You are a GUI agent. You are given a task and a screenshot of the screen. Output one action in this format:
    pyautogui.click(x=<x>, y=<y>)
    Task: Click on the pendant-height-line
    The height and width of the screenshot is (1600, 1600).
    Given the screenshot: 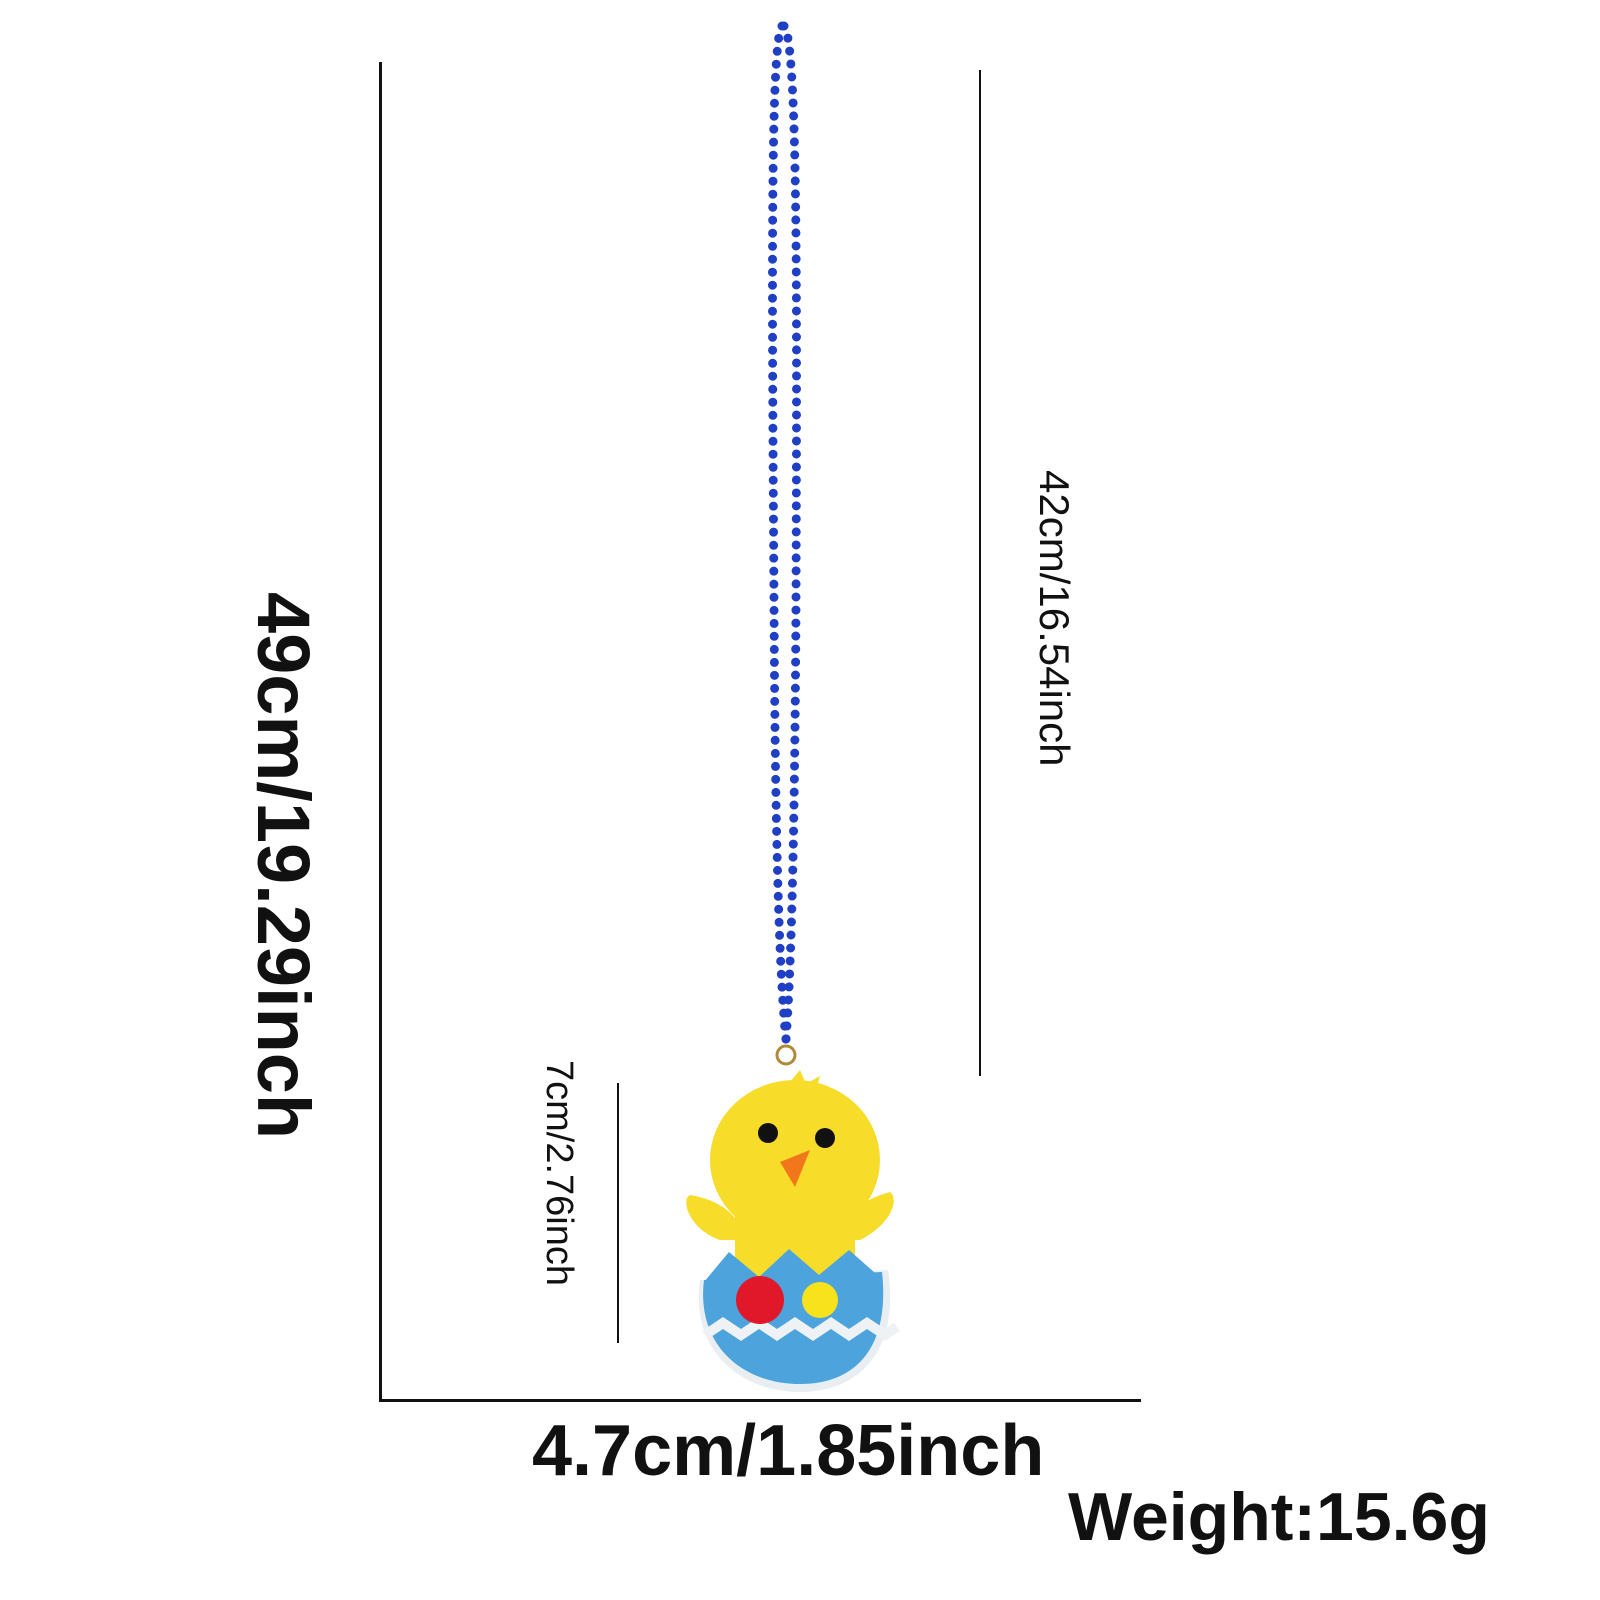 What is the action you would take?
    pyautogui.click(x=618, y=1213)
    